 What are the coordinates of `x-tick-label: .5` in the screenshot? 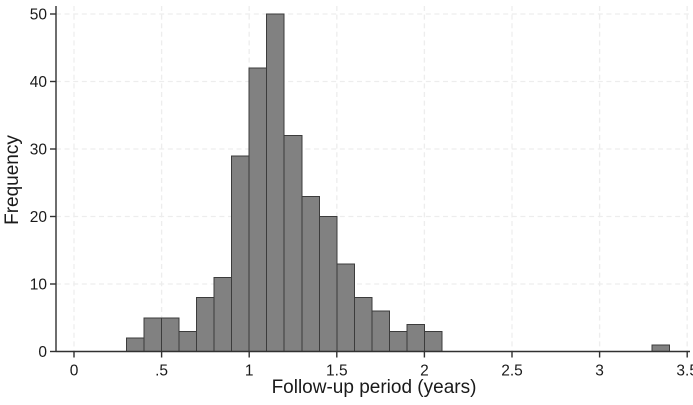 It's located at (161, 371).